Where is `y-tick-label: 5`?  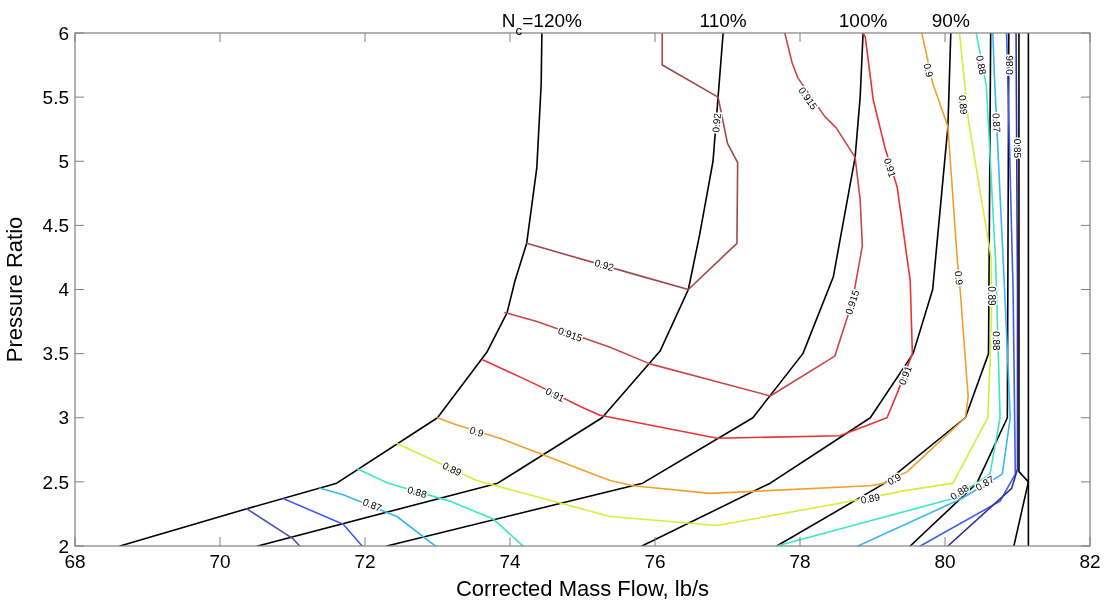
y-tick-label: 5 is located at coordinates (63, 161).